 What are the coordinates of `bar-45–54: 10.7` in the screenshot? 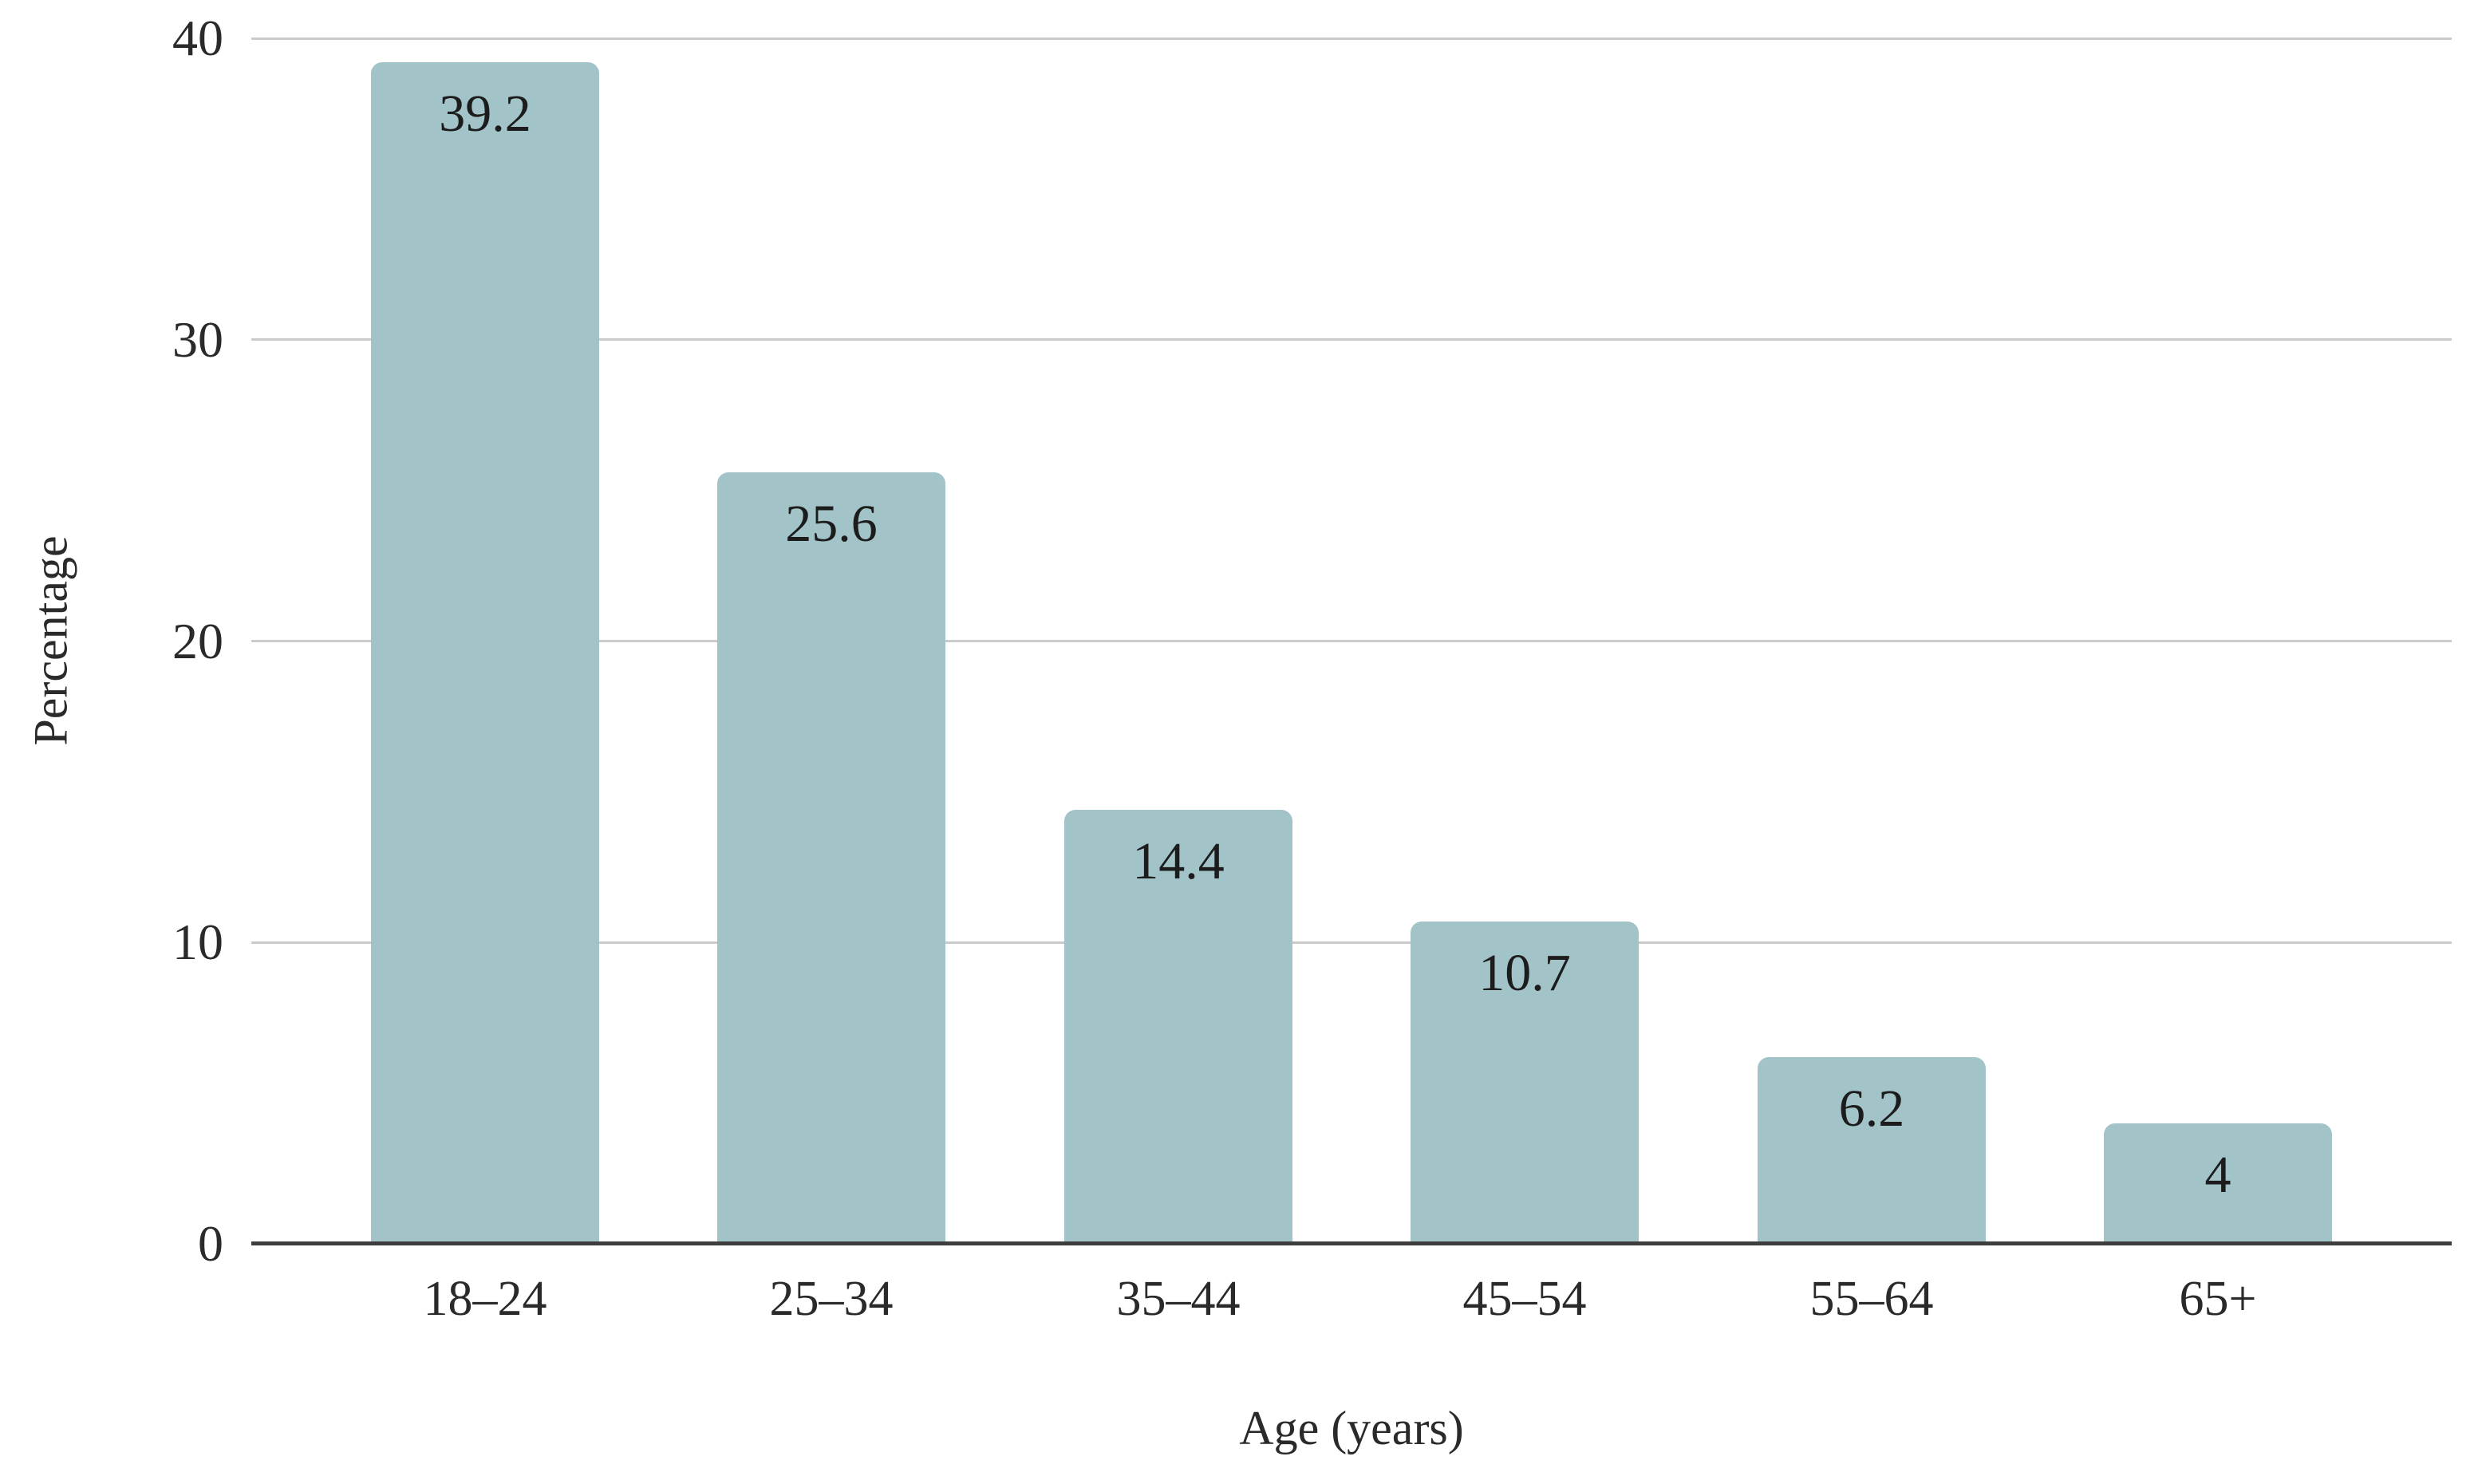 It's located at (1525, 1083).